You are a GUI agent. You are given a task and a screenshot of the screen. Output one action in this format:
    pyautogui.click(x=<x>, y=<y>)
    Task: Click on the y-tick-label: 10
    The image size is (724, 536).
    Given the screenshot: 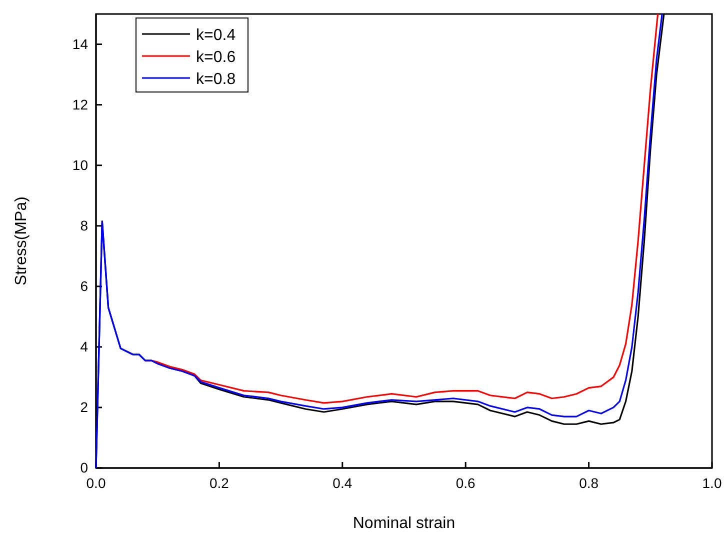 What is the action you would take?
    pyautogui.click(x=80, y=164)
    